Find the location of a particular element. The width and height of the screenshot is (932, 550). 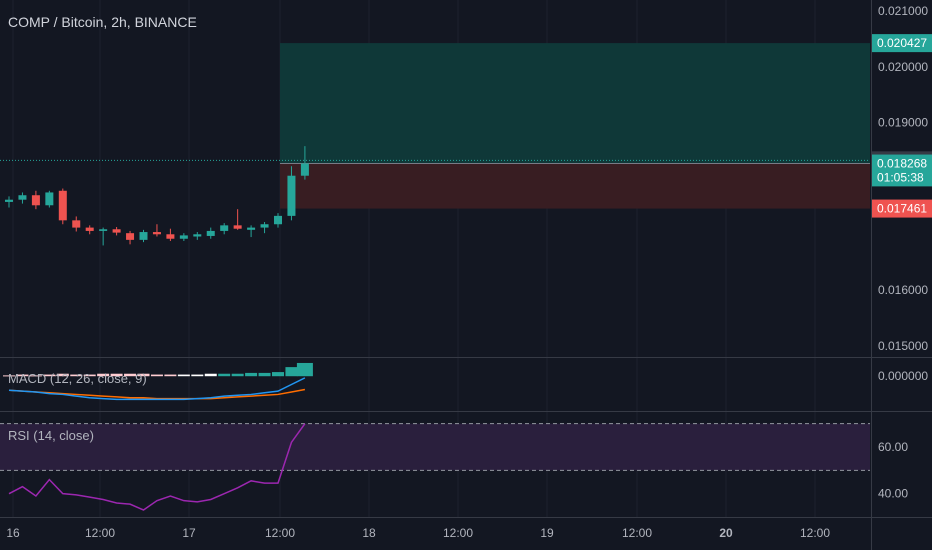

price-tick-label-2: 0.019000 is located at coordinates (903, 123).